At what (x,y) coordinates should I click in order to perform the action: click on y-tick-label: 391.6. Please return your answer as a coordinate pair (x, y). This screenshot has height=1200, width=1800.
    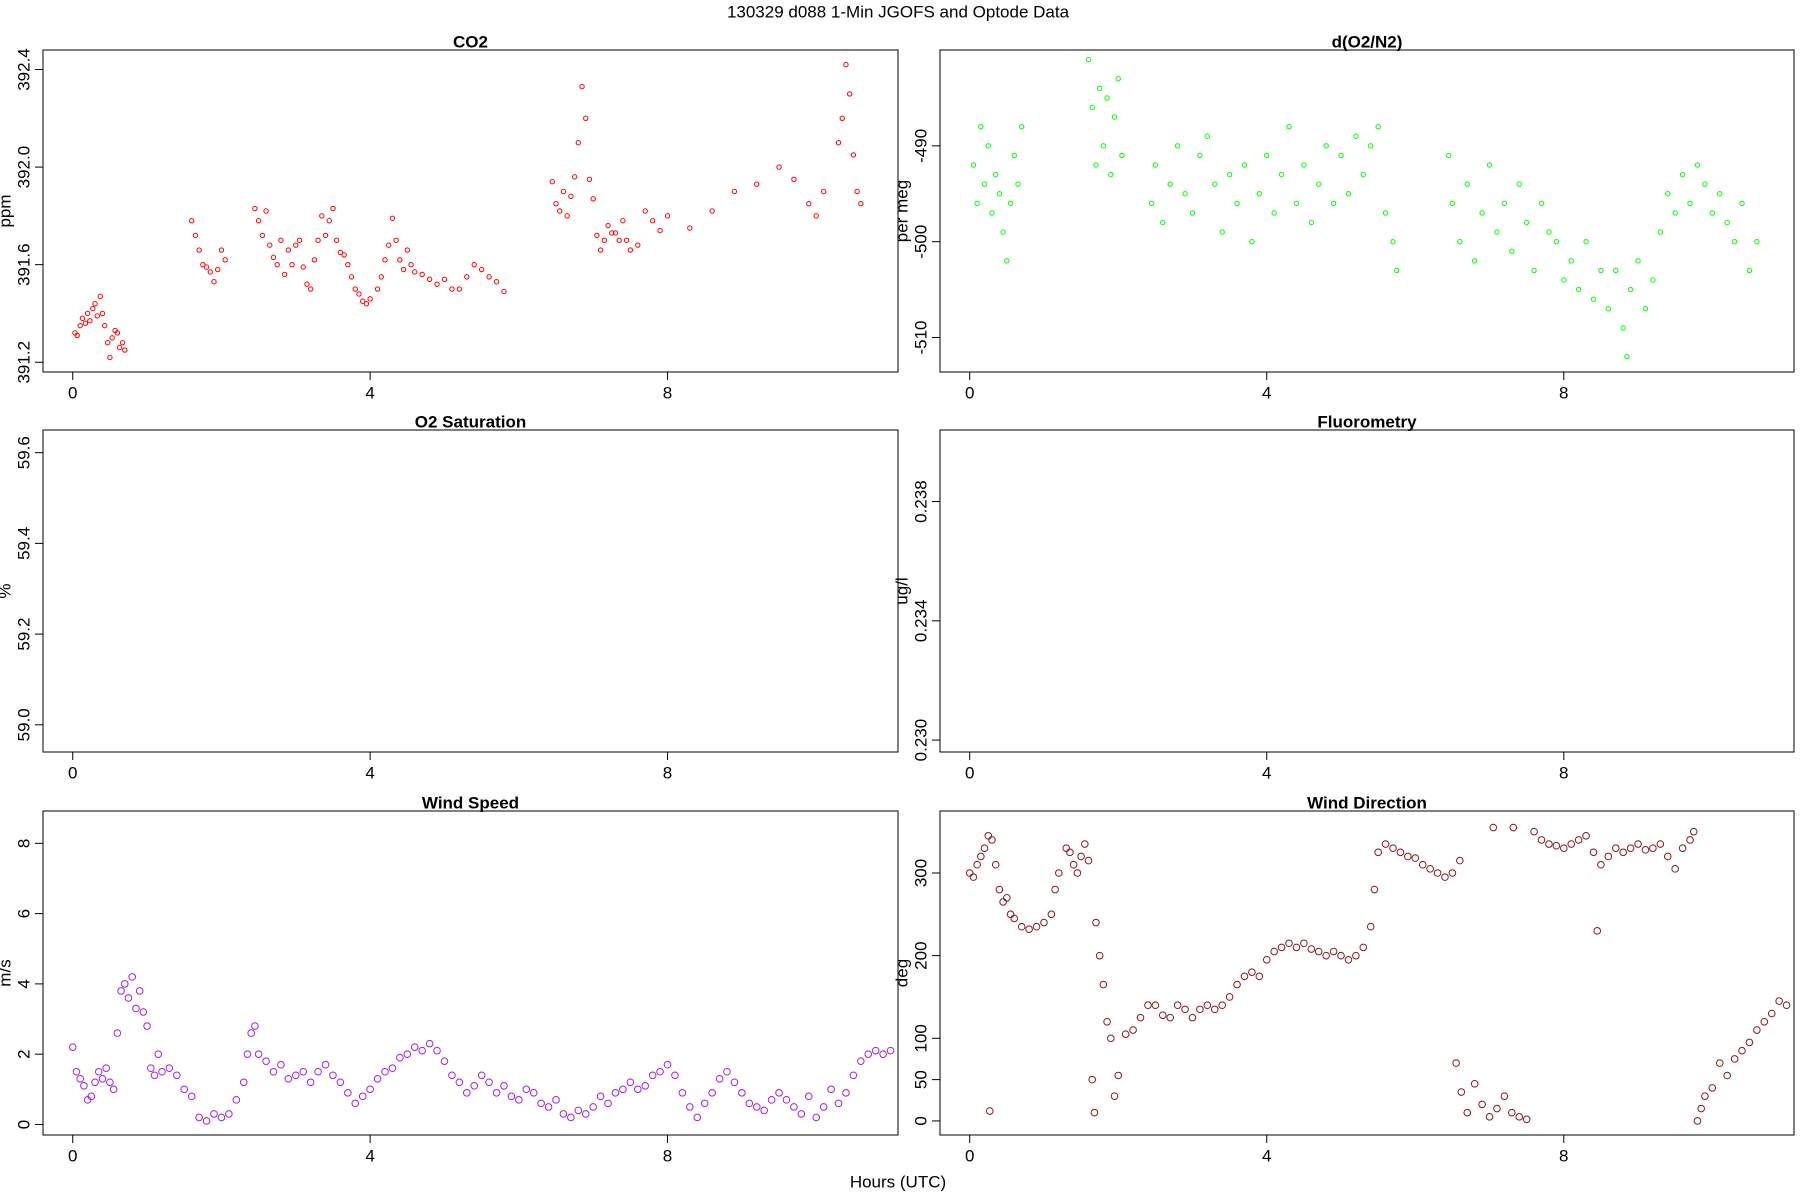
    Looking at the image, I should click on (23, 264).